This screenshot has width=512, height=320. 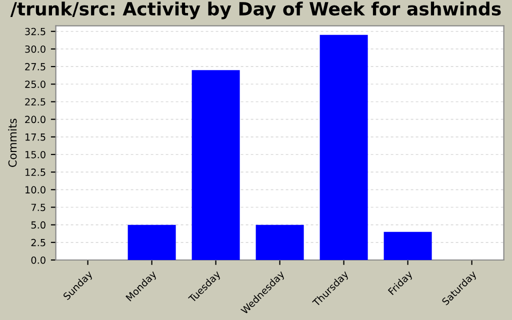 I want to click on y-tick-label: 2.5, so click(x=38, y=242).